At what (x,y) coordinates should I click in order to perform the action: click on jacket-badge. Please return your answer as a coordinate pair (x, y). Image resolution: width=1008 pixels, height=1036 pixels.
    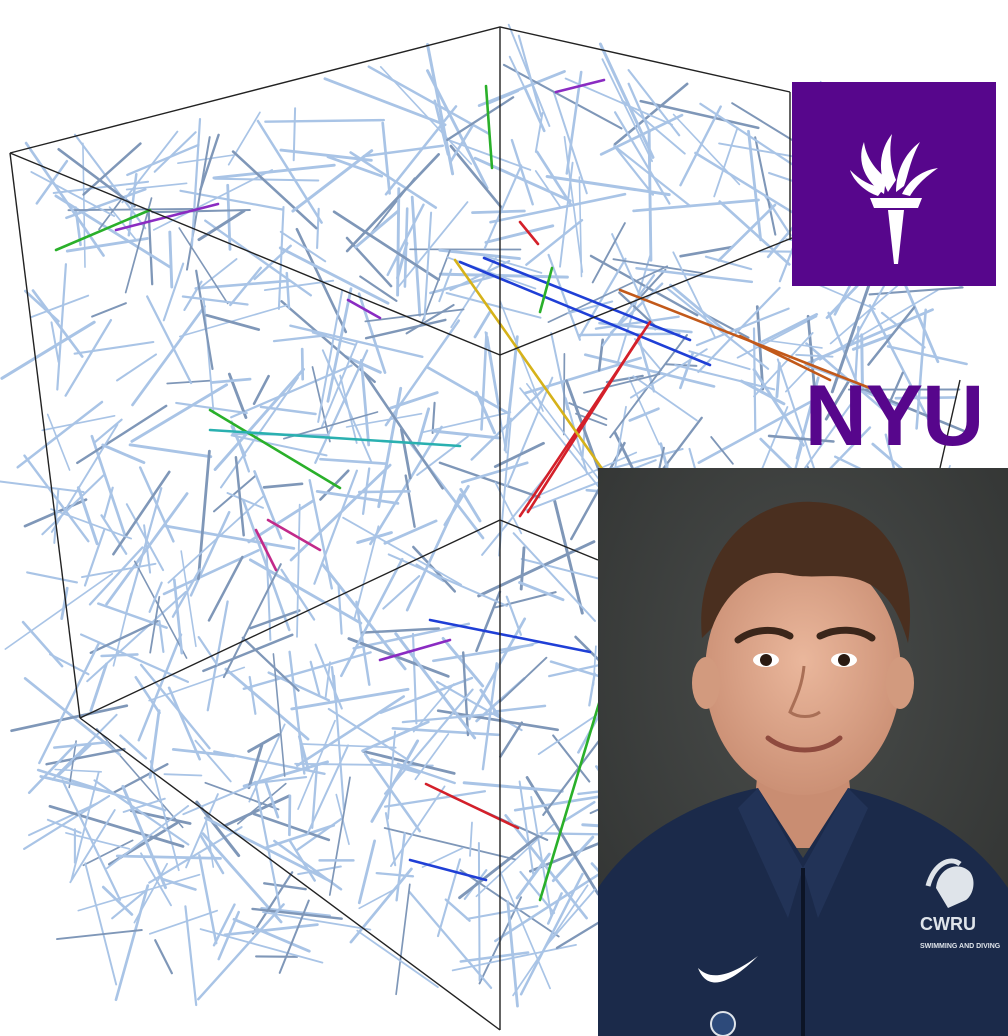
    Looking at the image, I should click on (723, 1023).